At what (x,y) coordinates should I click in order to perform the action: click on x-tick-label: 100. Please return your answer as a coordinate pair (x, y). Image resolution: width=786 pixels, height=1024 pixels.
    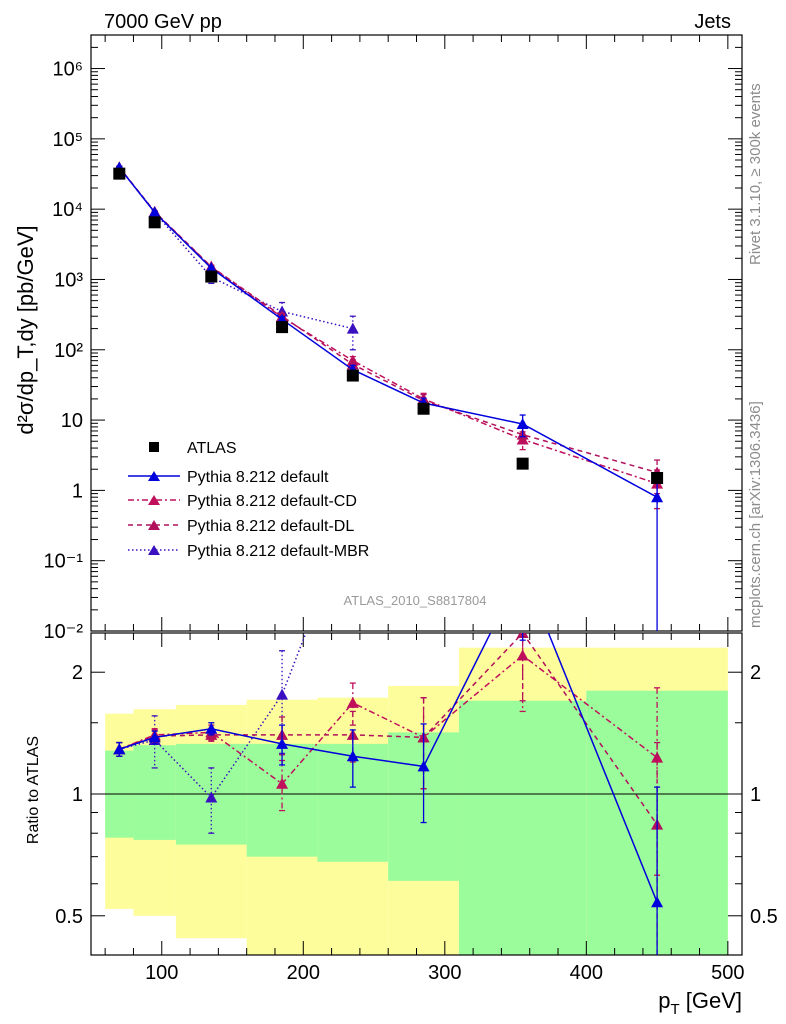
    Looking at the image, I should click on (161, 973).